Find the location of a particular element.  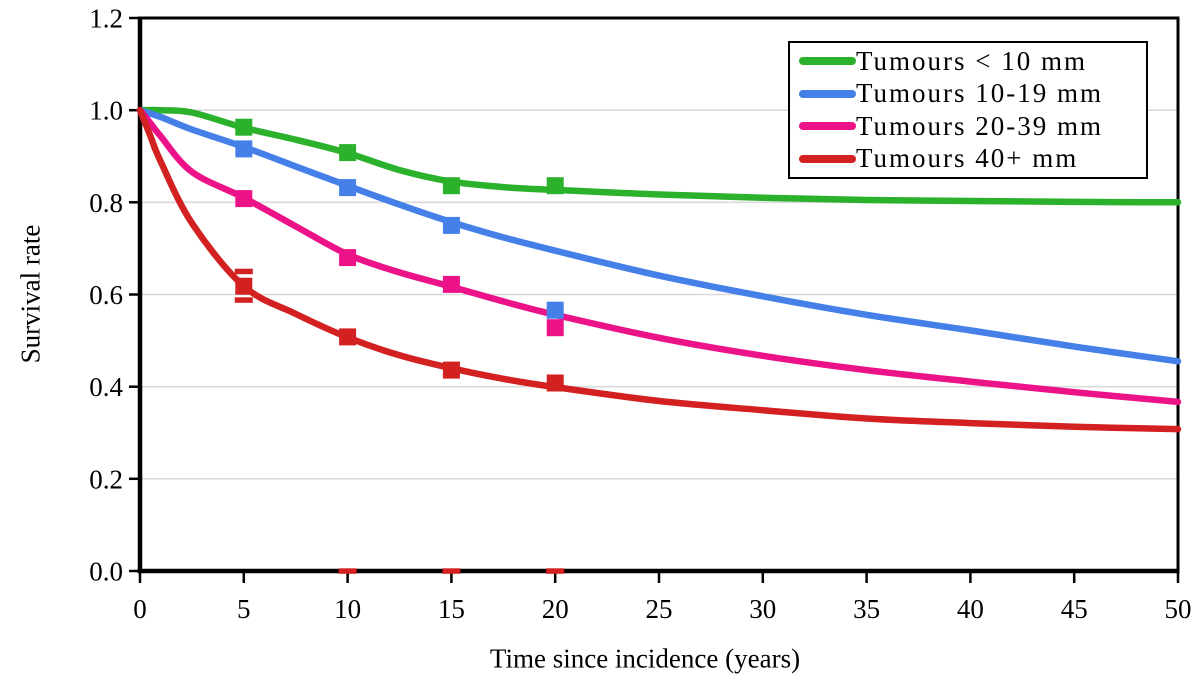

legend-label: Tumours < 10 mm is located at coordinates (972, 60).